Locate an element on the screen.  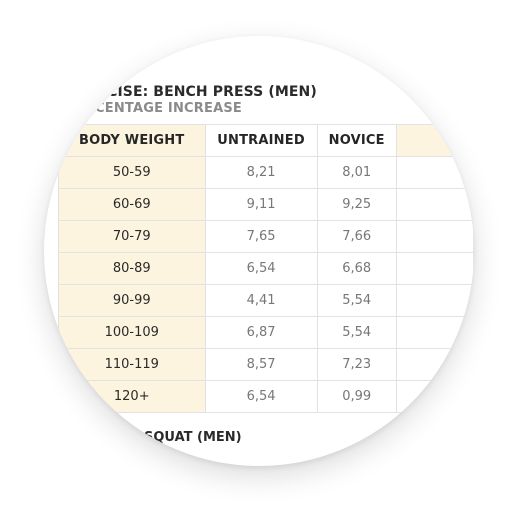
table-row: 50-59 8,21 8,01 is located at coordinates (266, 172).